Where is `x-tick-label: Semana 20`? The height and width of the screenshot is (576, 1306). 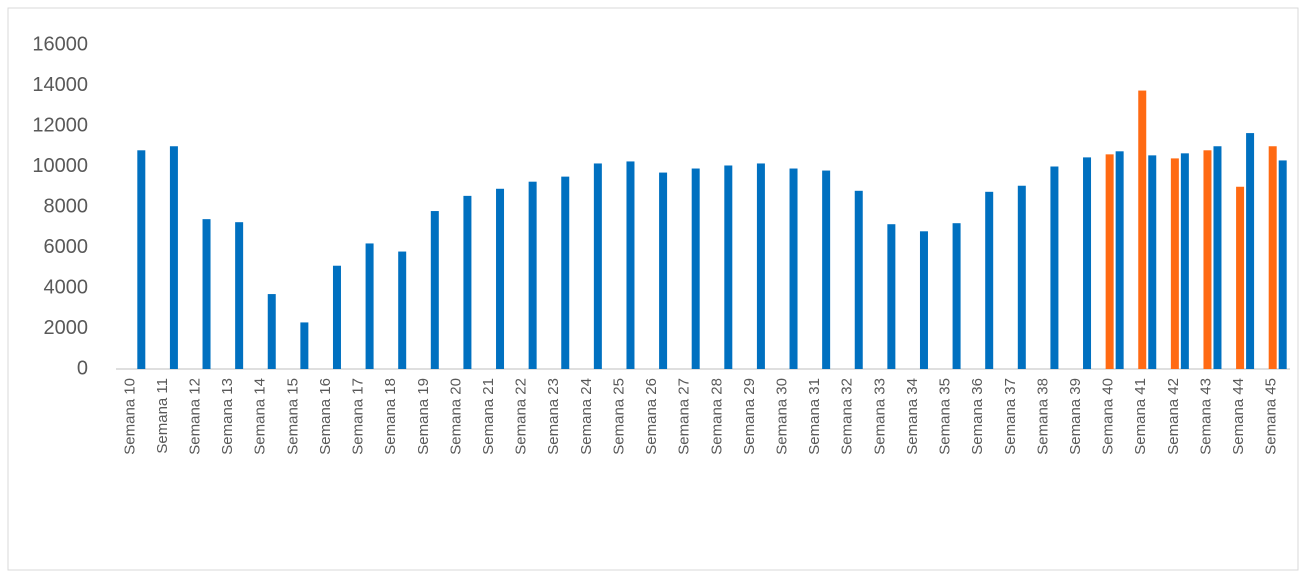 x-tick-label: Semana 20 is located at coordinates (455, 416).